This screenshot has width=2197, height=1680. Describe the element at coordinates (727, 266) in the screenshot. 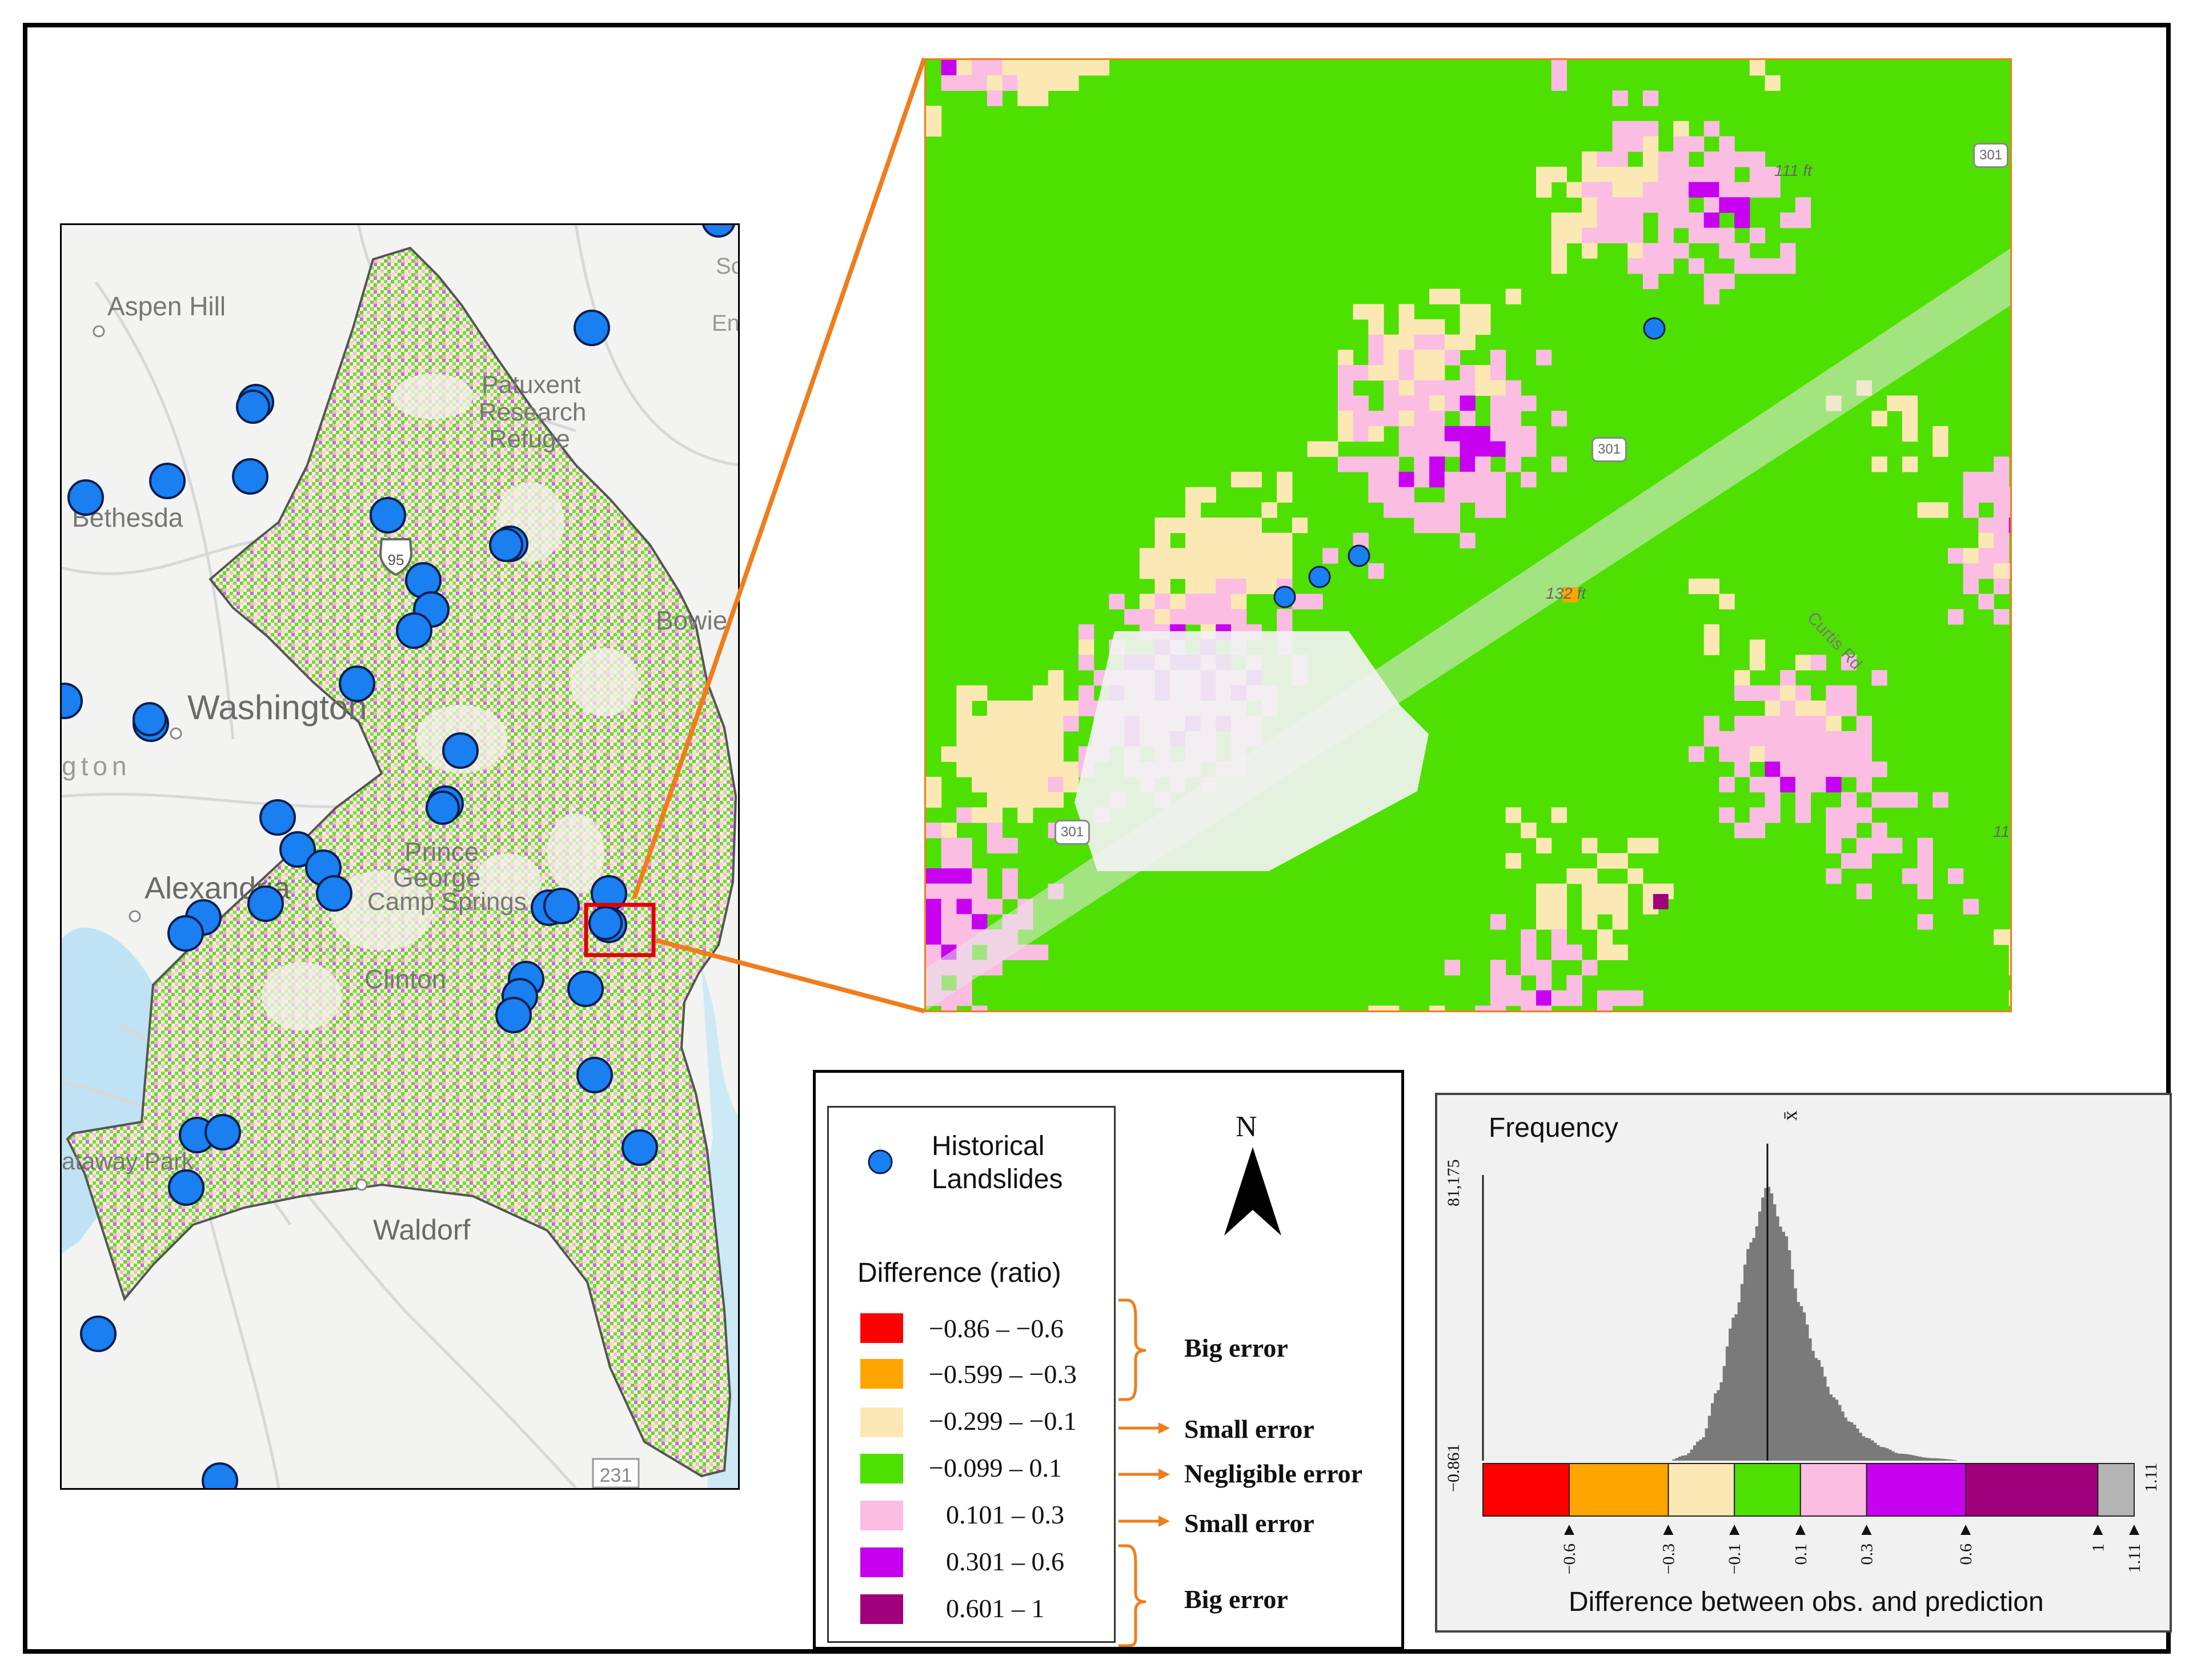

I see `label-sc: Sc` at that location.